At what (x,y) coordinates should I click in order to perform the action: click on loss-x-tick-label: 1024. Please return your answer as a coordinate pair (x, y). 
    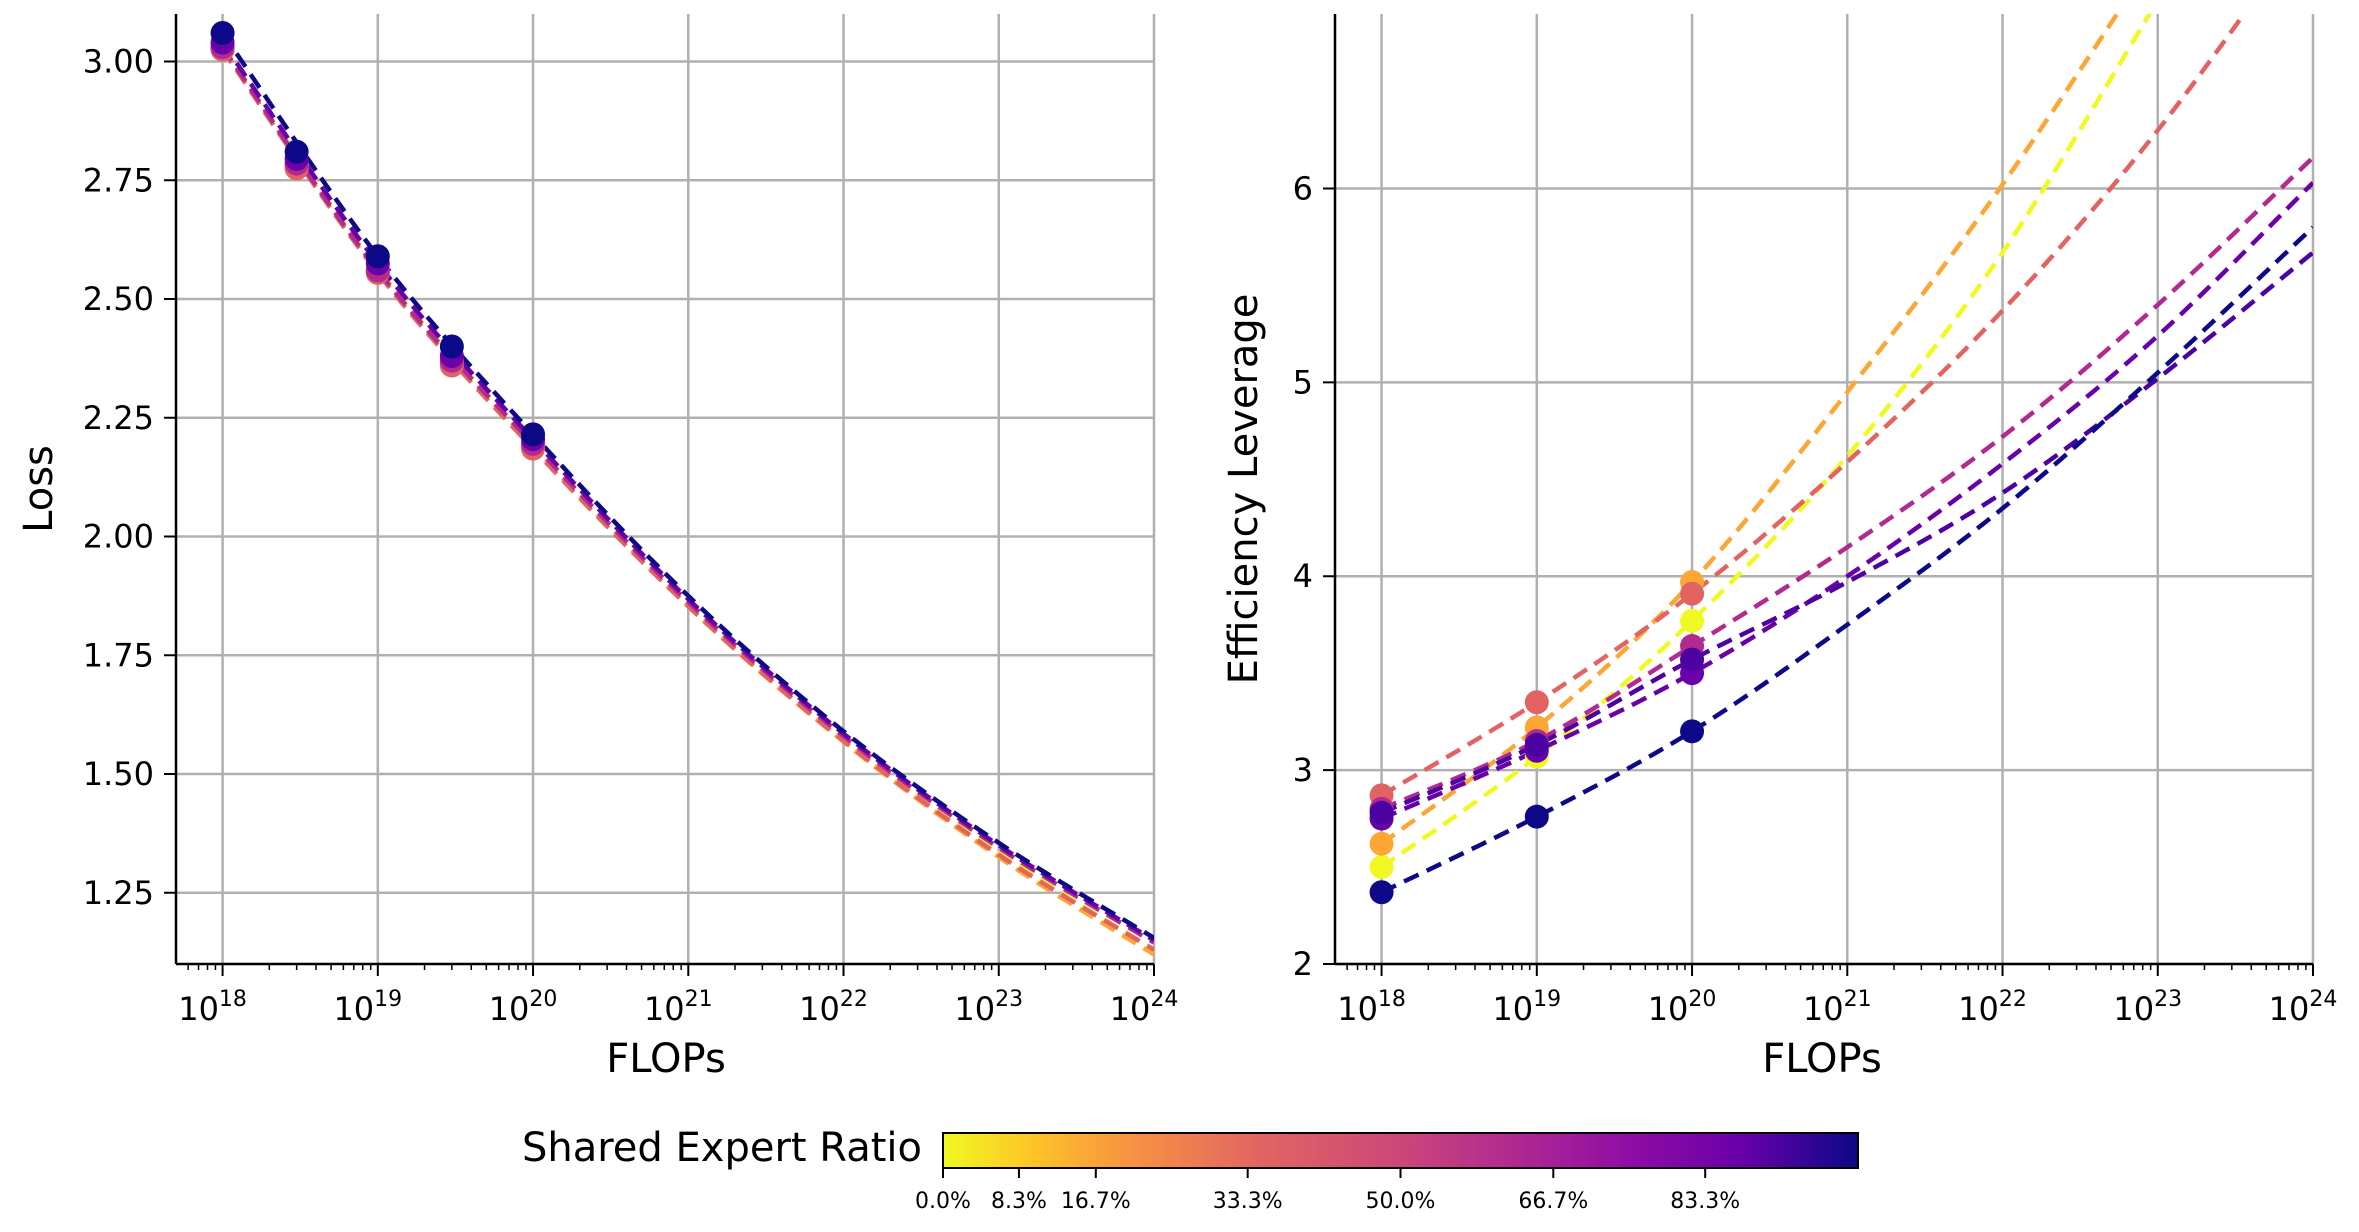
    Looking at the image, I should click on (1144, 1007).